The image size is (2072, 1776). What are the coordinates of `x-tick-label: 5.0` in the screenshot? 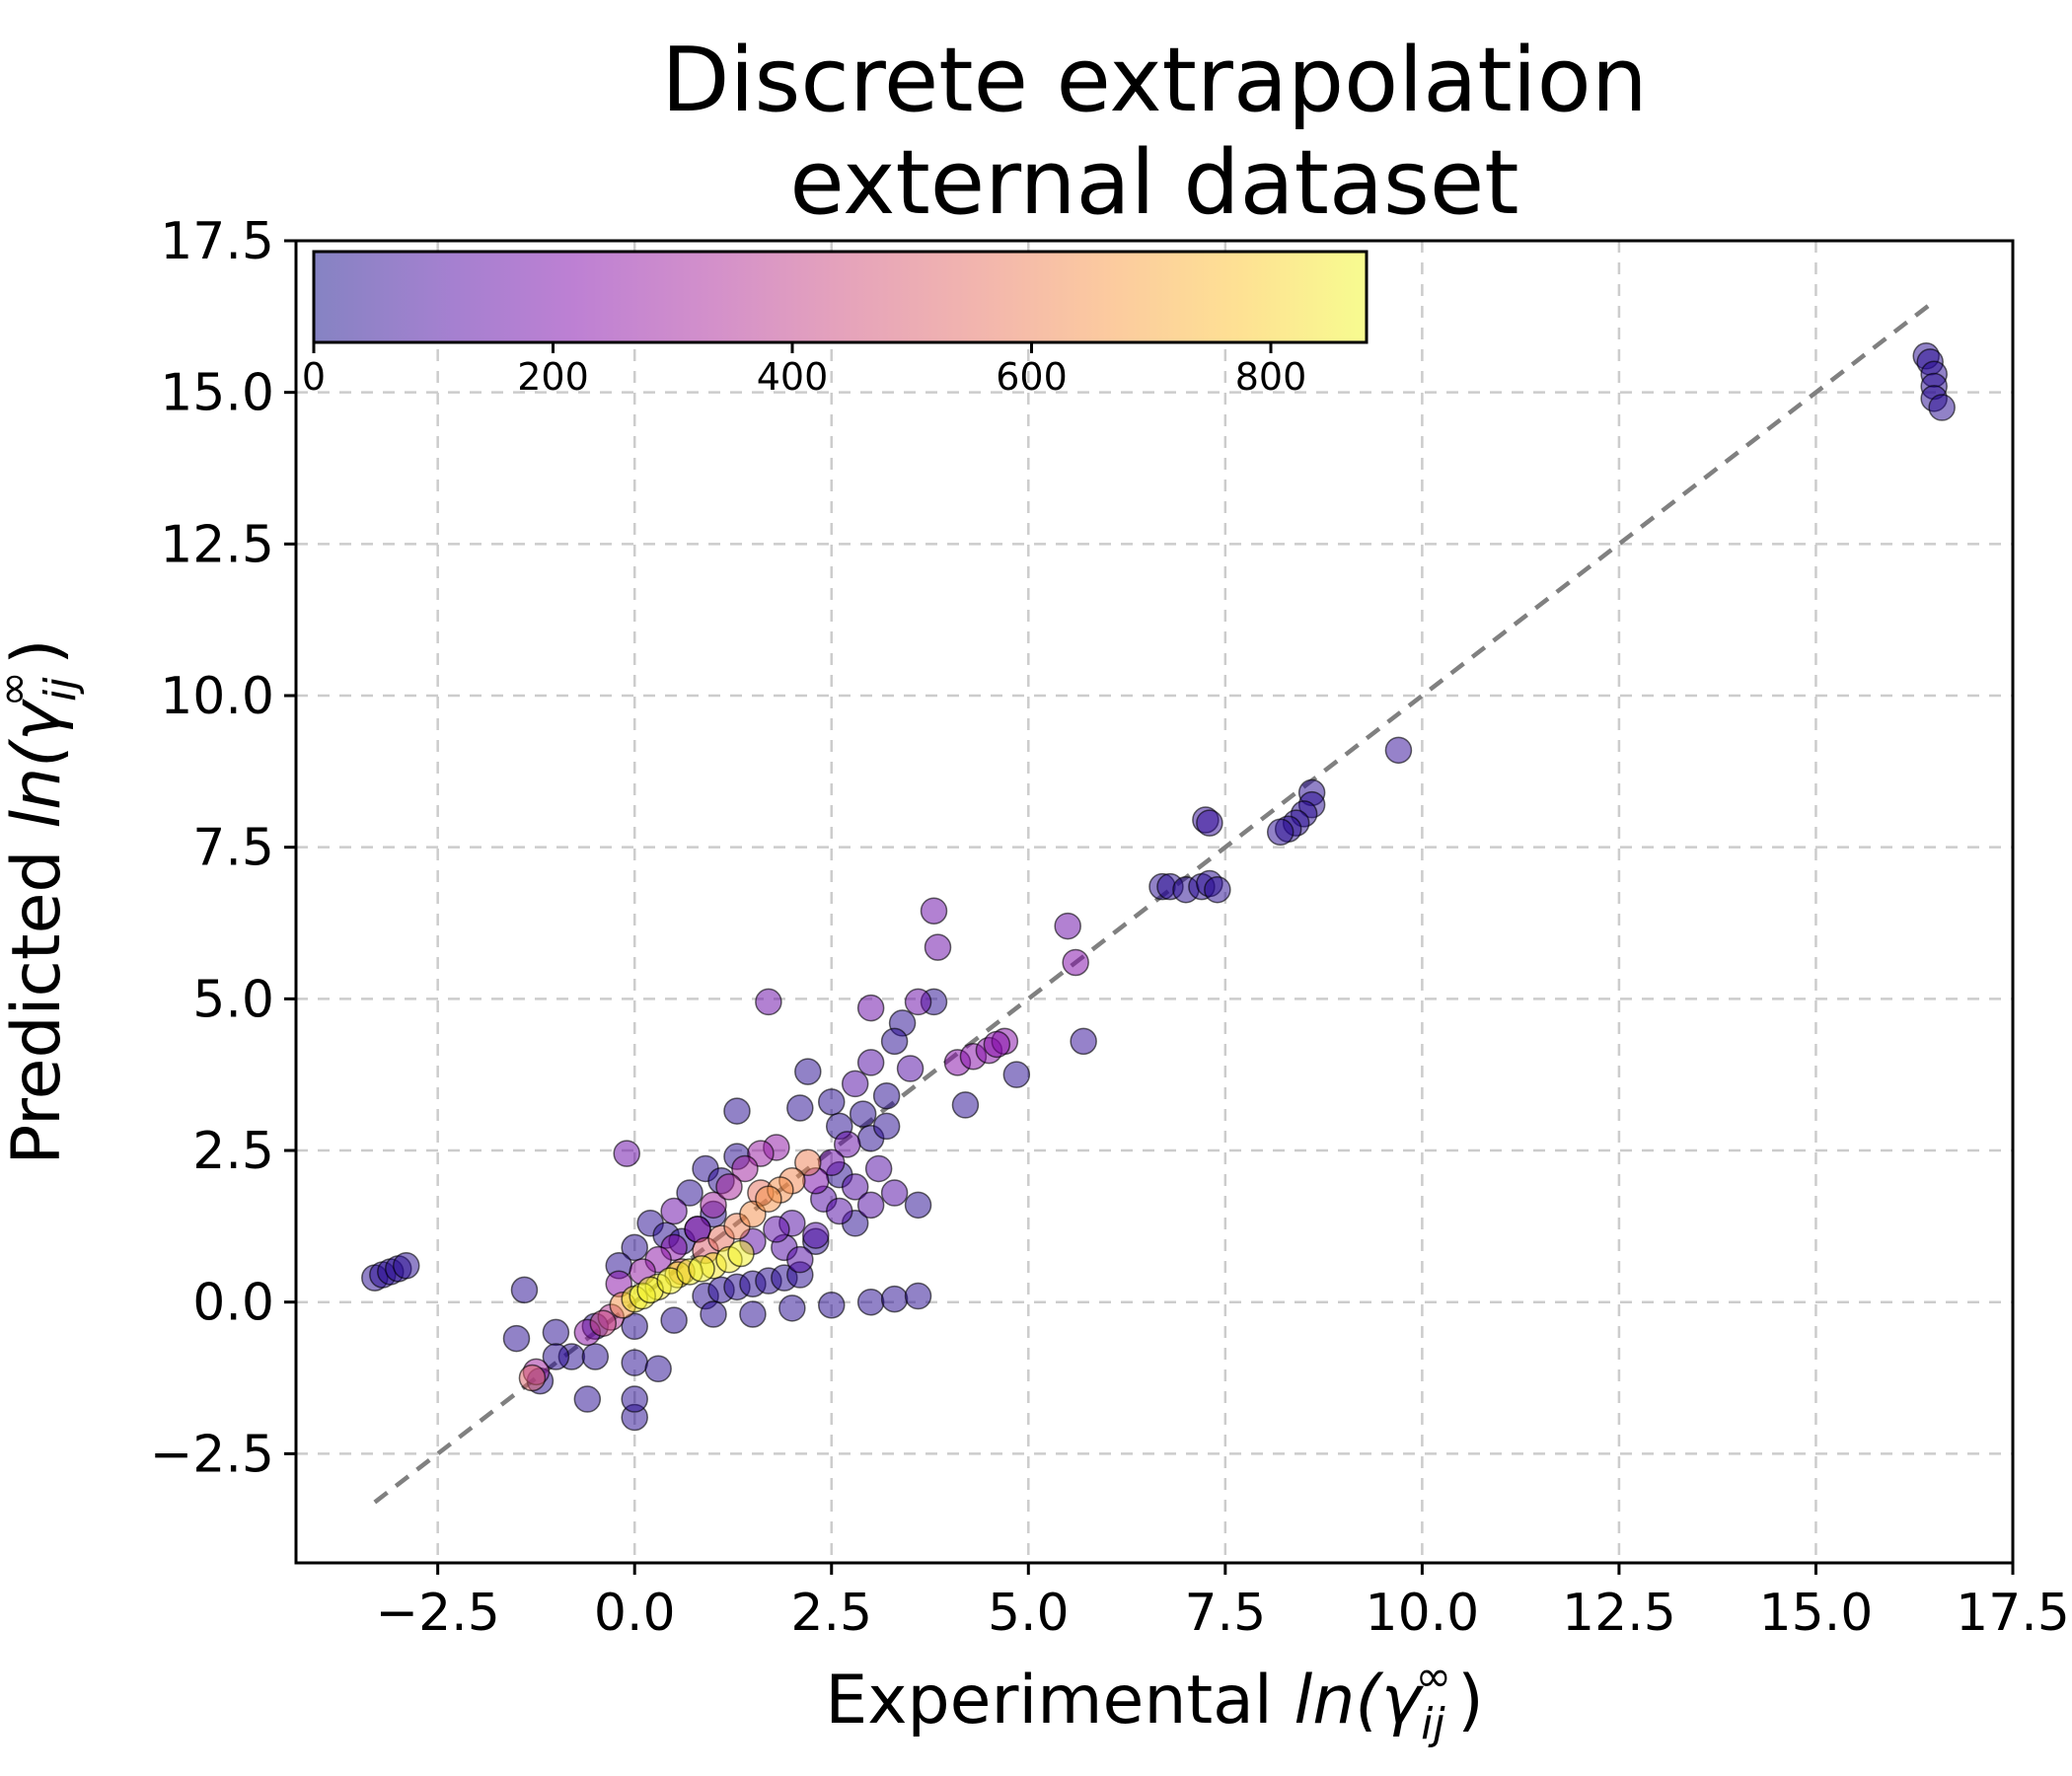 It's located at (1029, 1614).